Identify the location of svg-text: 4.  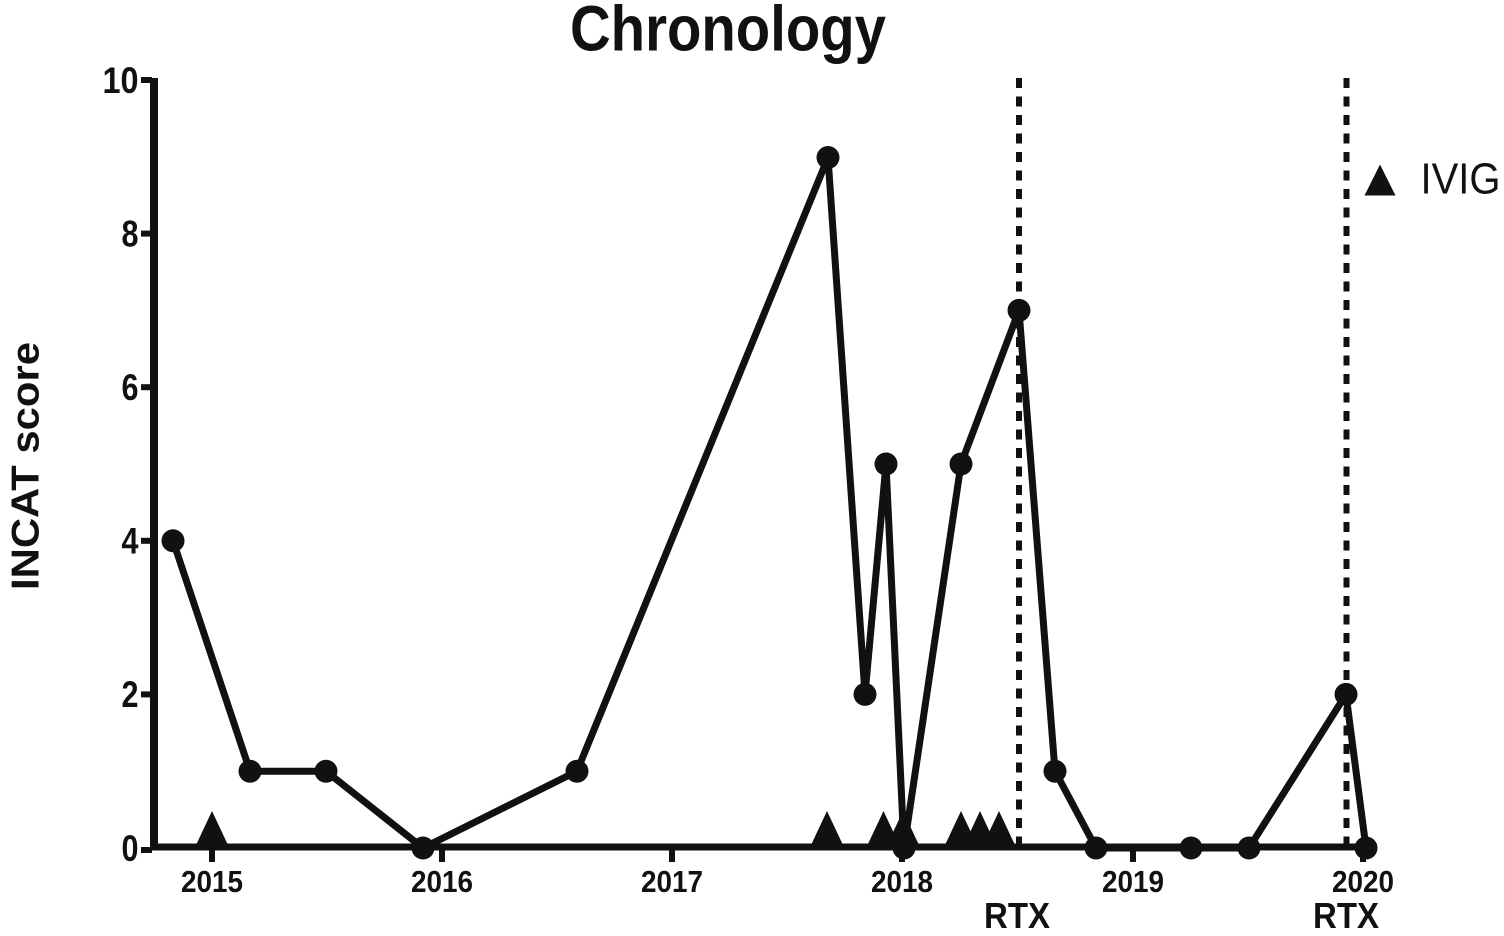
(130, 541).